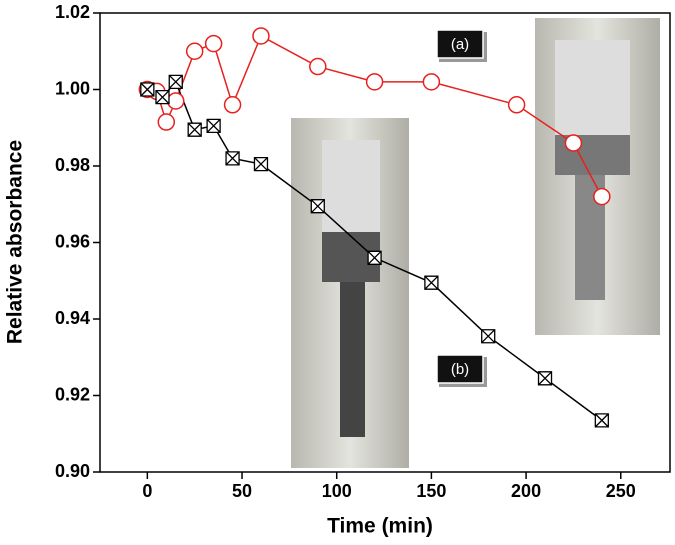  I want to click on y-tick-label: 0.96, so click(72, 241).